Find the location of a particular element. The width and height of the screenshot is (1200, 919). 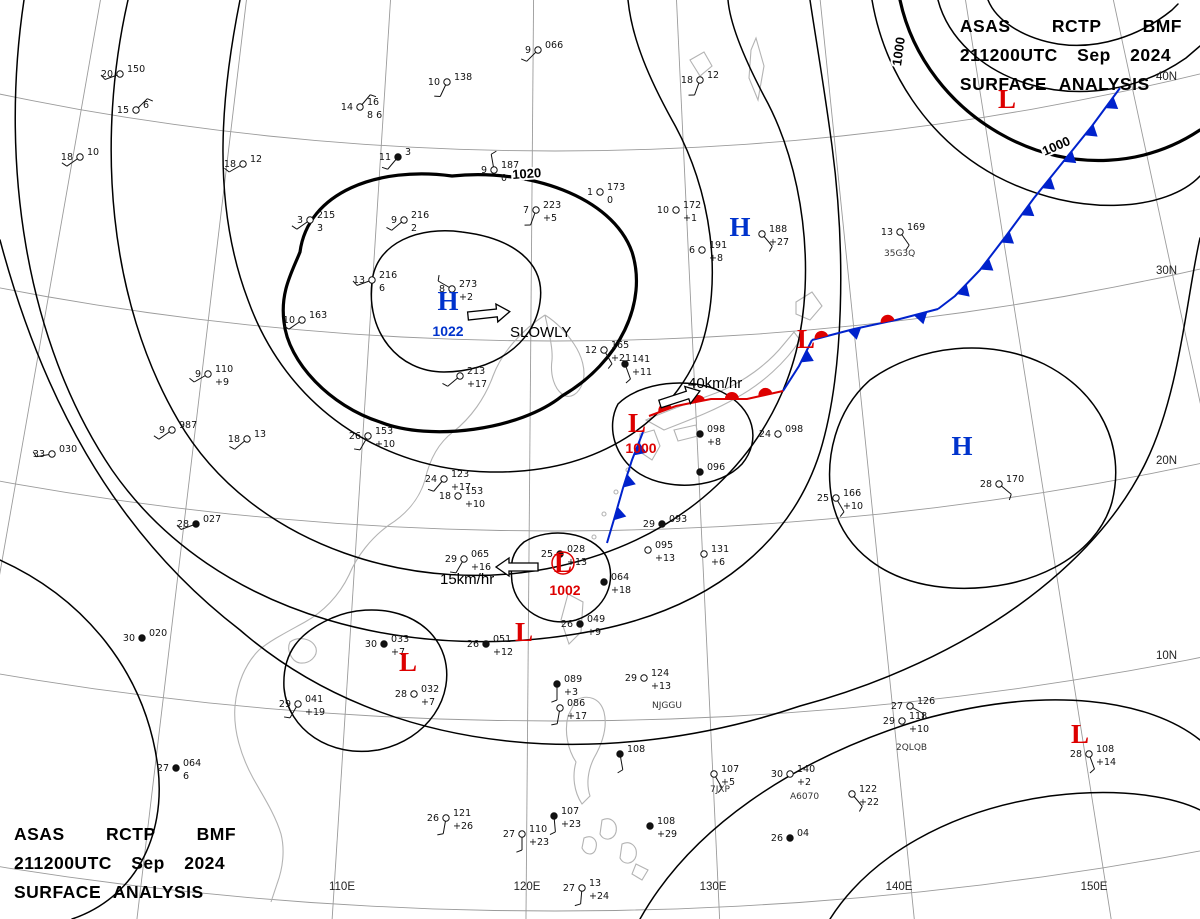

station-pressure: 027 is located at coordinates (212, 519).